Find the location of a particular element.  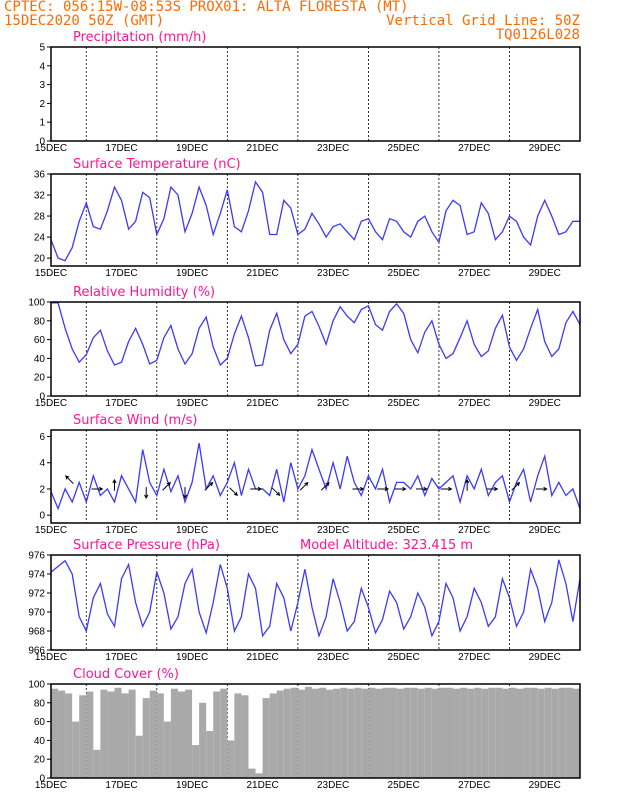

header-grid-line: Vertical Grid Line: 50Z is located at coordinates (483, 21).